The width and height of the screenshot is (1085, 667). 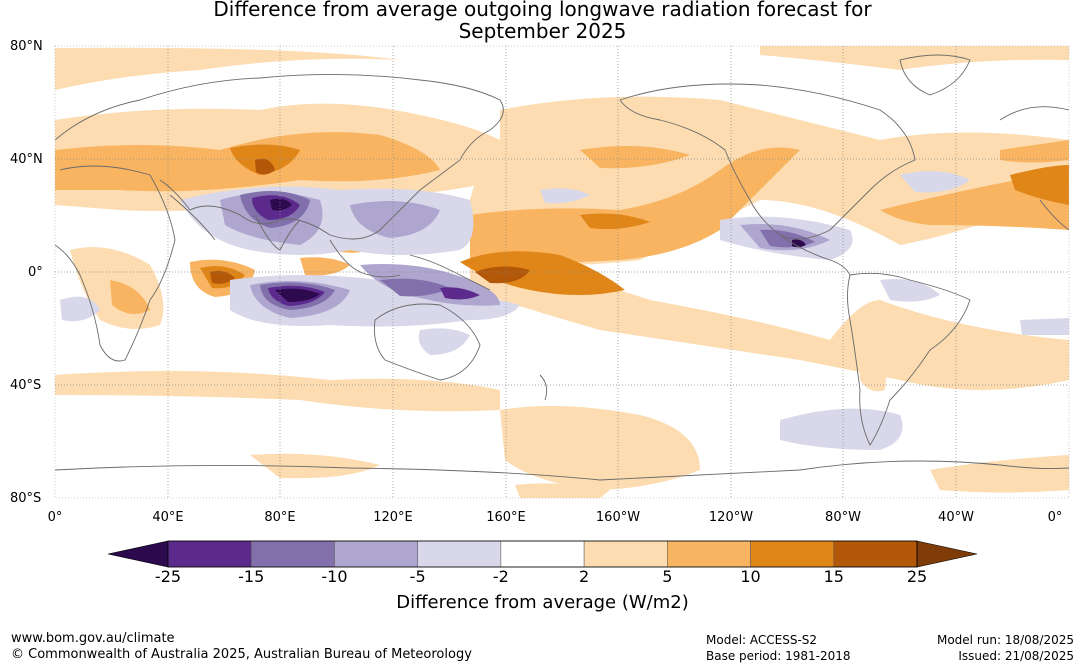 What do you see at coordinates (393, 517) in the screenshot?
I see `lon-label-120e: 120°E` at bounding box center [393, 517].